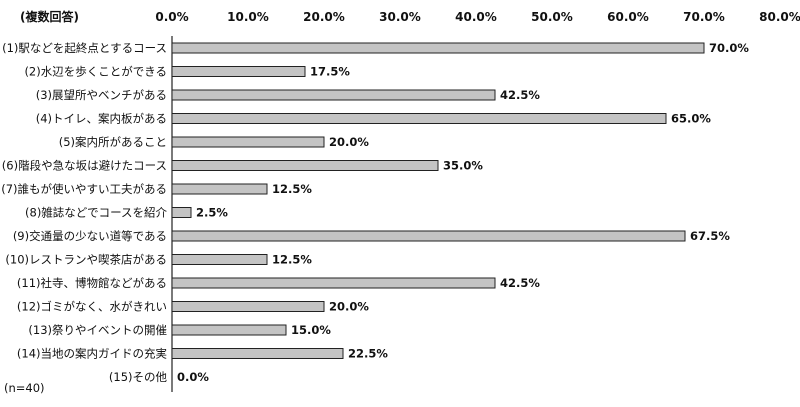 The height and width of the screenshot is (407, 800). I want to click on category-label: (9)交通量の少ない道等である, so click(90, 236).